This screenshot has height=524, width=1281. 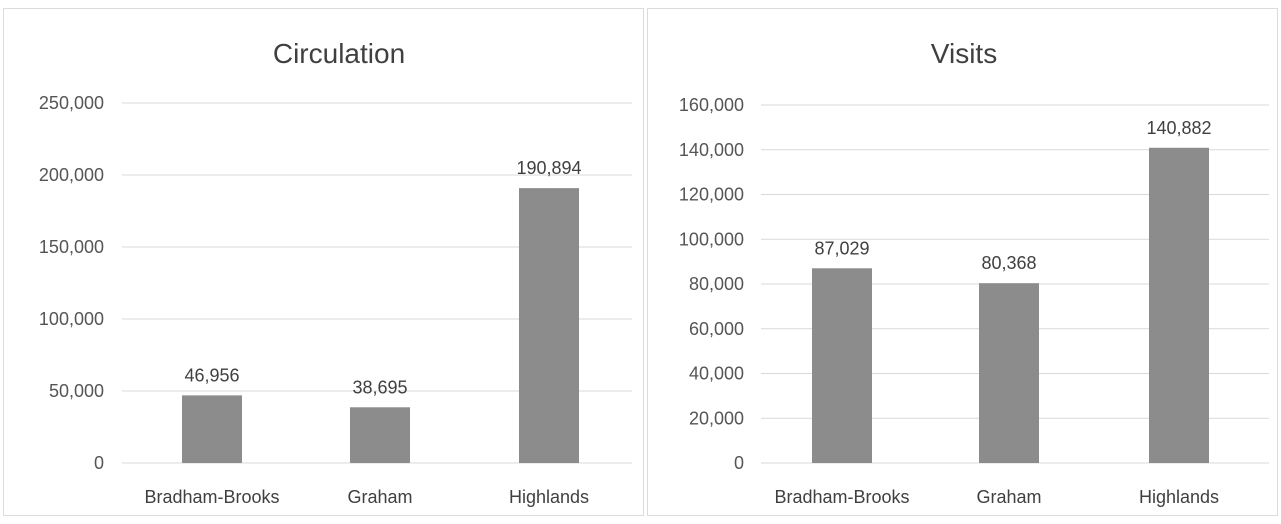 What do you see at coordinates (711, 195) in the screenshot?
I see `y-tick-label: 120,000` at bounding box center [711, 195].